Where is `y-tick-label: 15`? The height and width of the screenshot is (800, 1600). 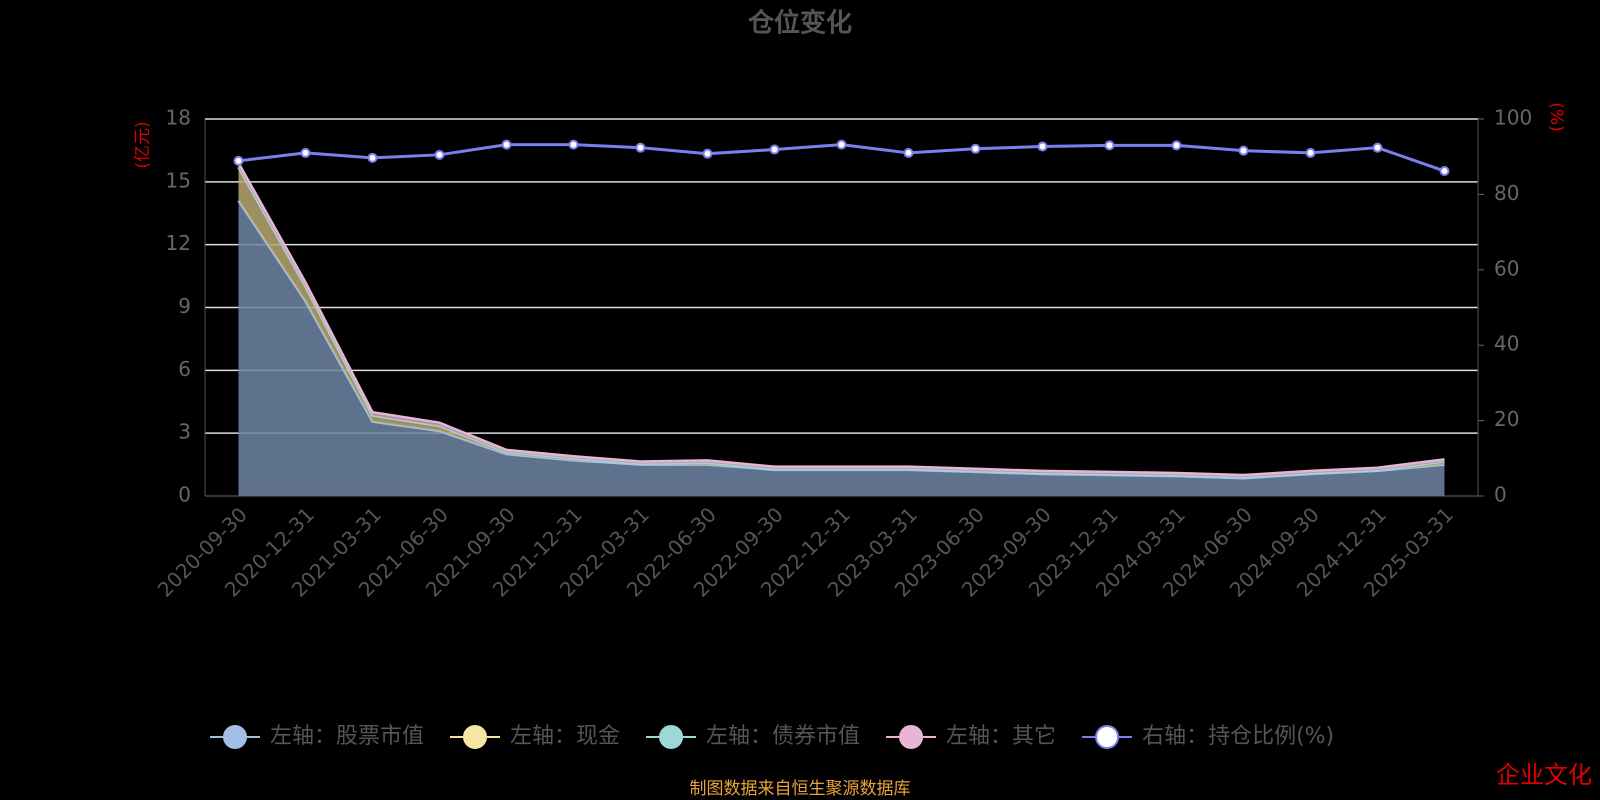
y-tick-label: 15 is located at coordinates (178, 180).